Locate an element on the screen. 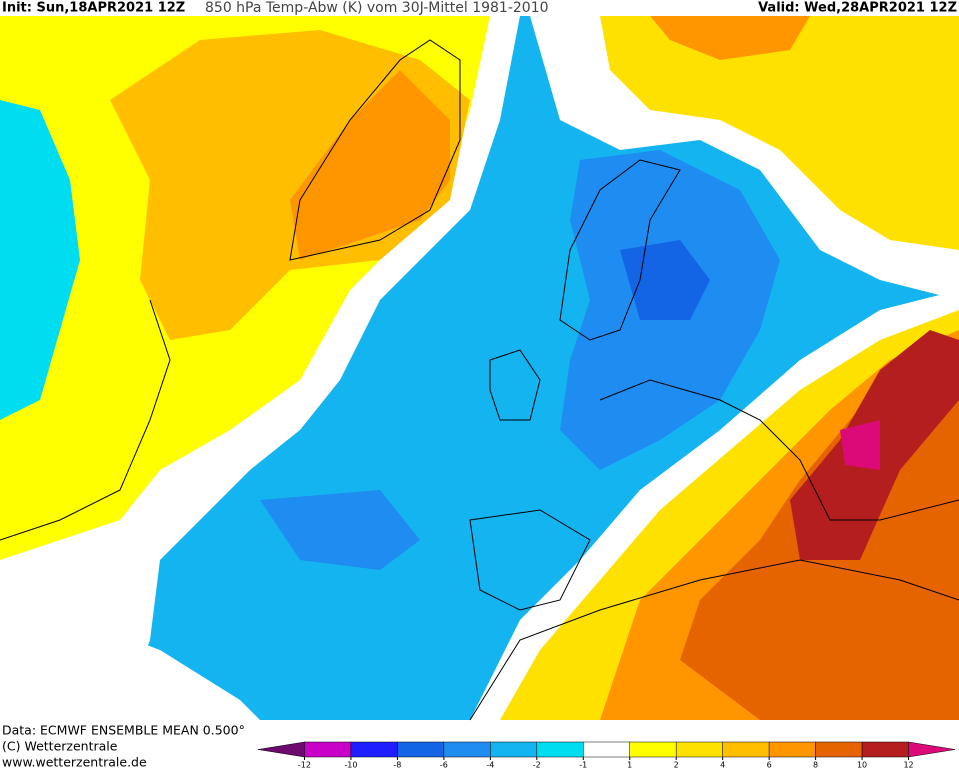 This screenshot has height=774, width=959. warm-greenland is located at coordinates (370, 165).